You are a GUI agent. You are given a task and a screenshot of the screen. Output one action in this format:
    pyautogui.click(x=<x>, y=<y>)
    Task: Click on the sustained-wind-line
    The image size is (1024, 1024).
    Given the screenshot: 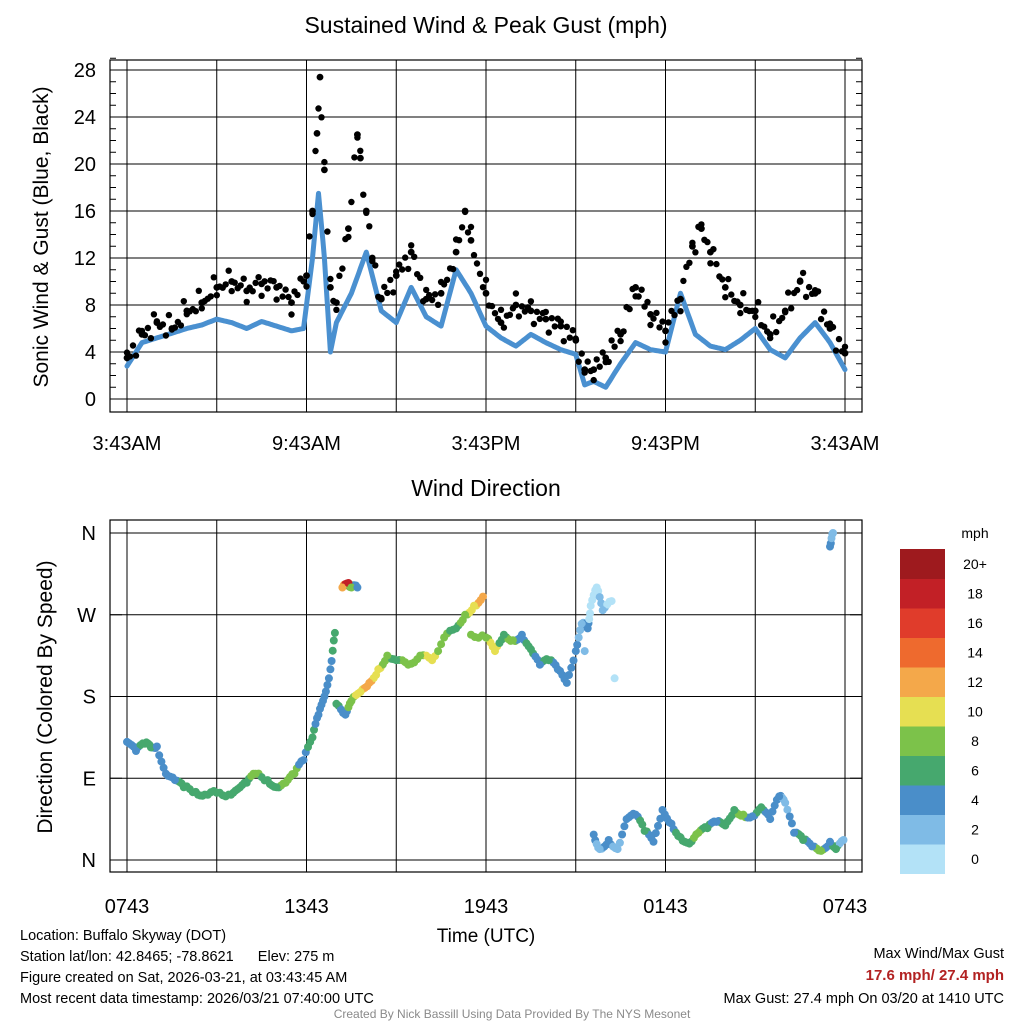 What is the action you would take?
    pyautogui.click(x=486, y=290)
    